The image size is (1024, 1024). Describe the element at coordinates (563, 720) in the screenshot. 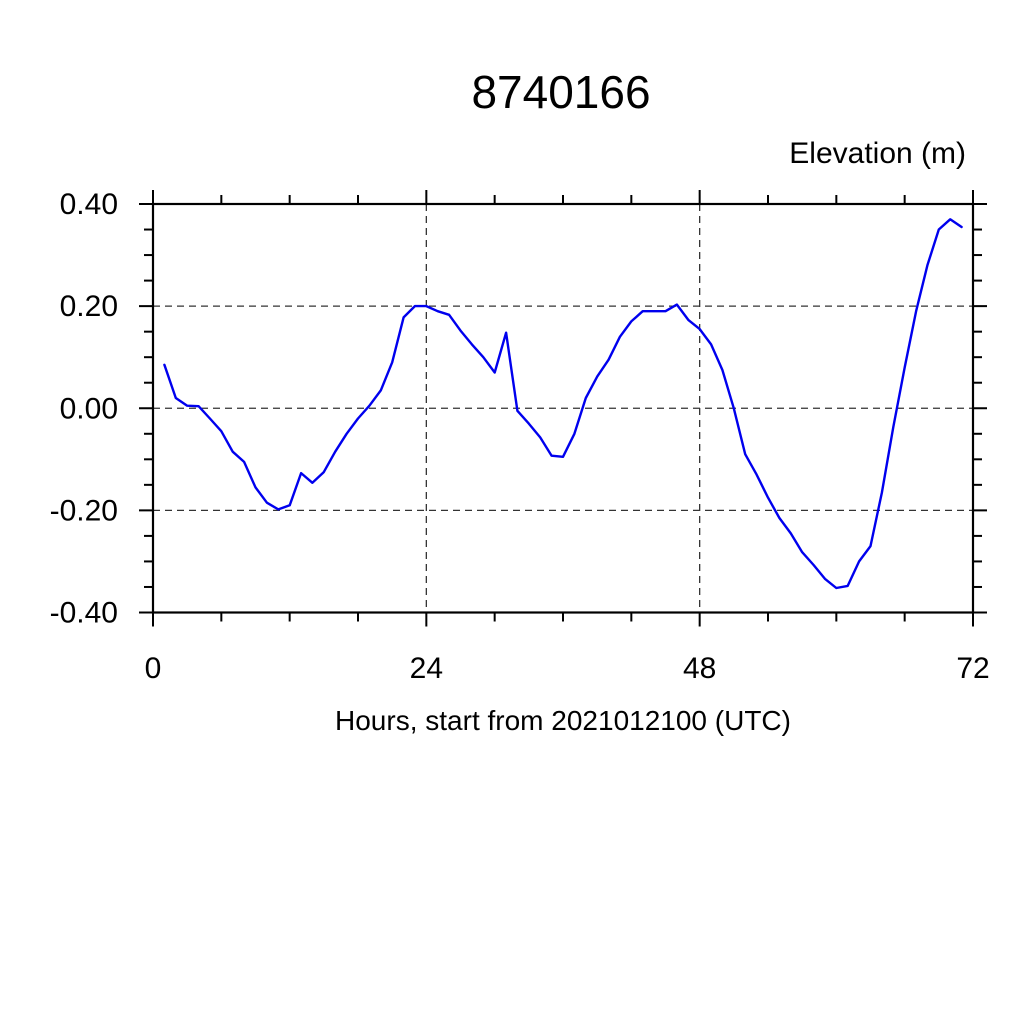

I see `x-axis-title: Hours, start from 2021012100 (UTC)` at that location.